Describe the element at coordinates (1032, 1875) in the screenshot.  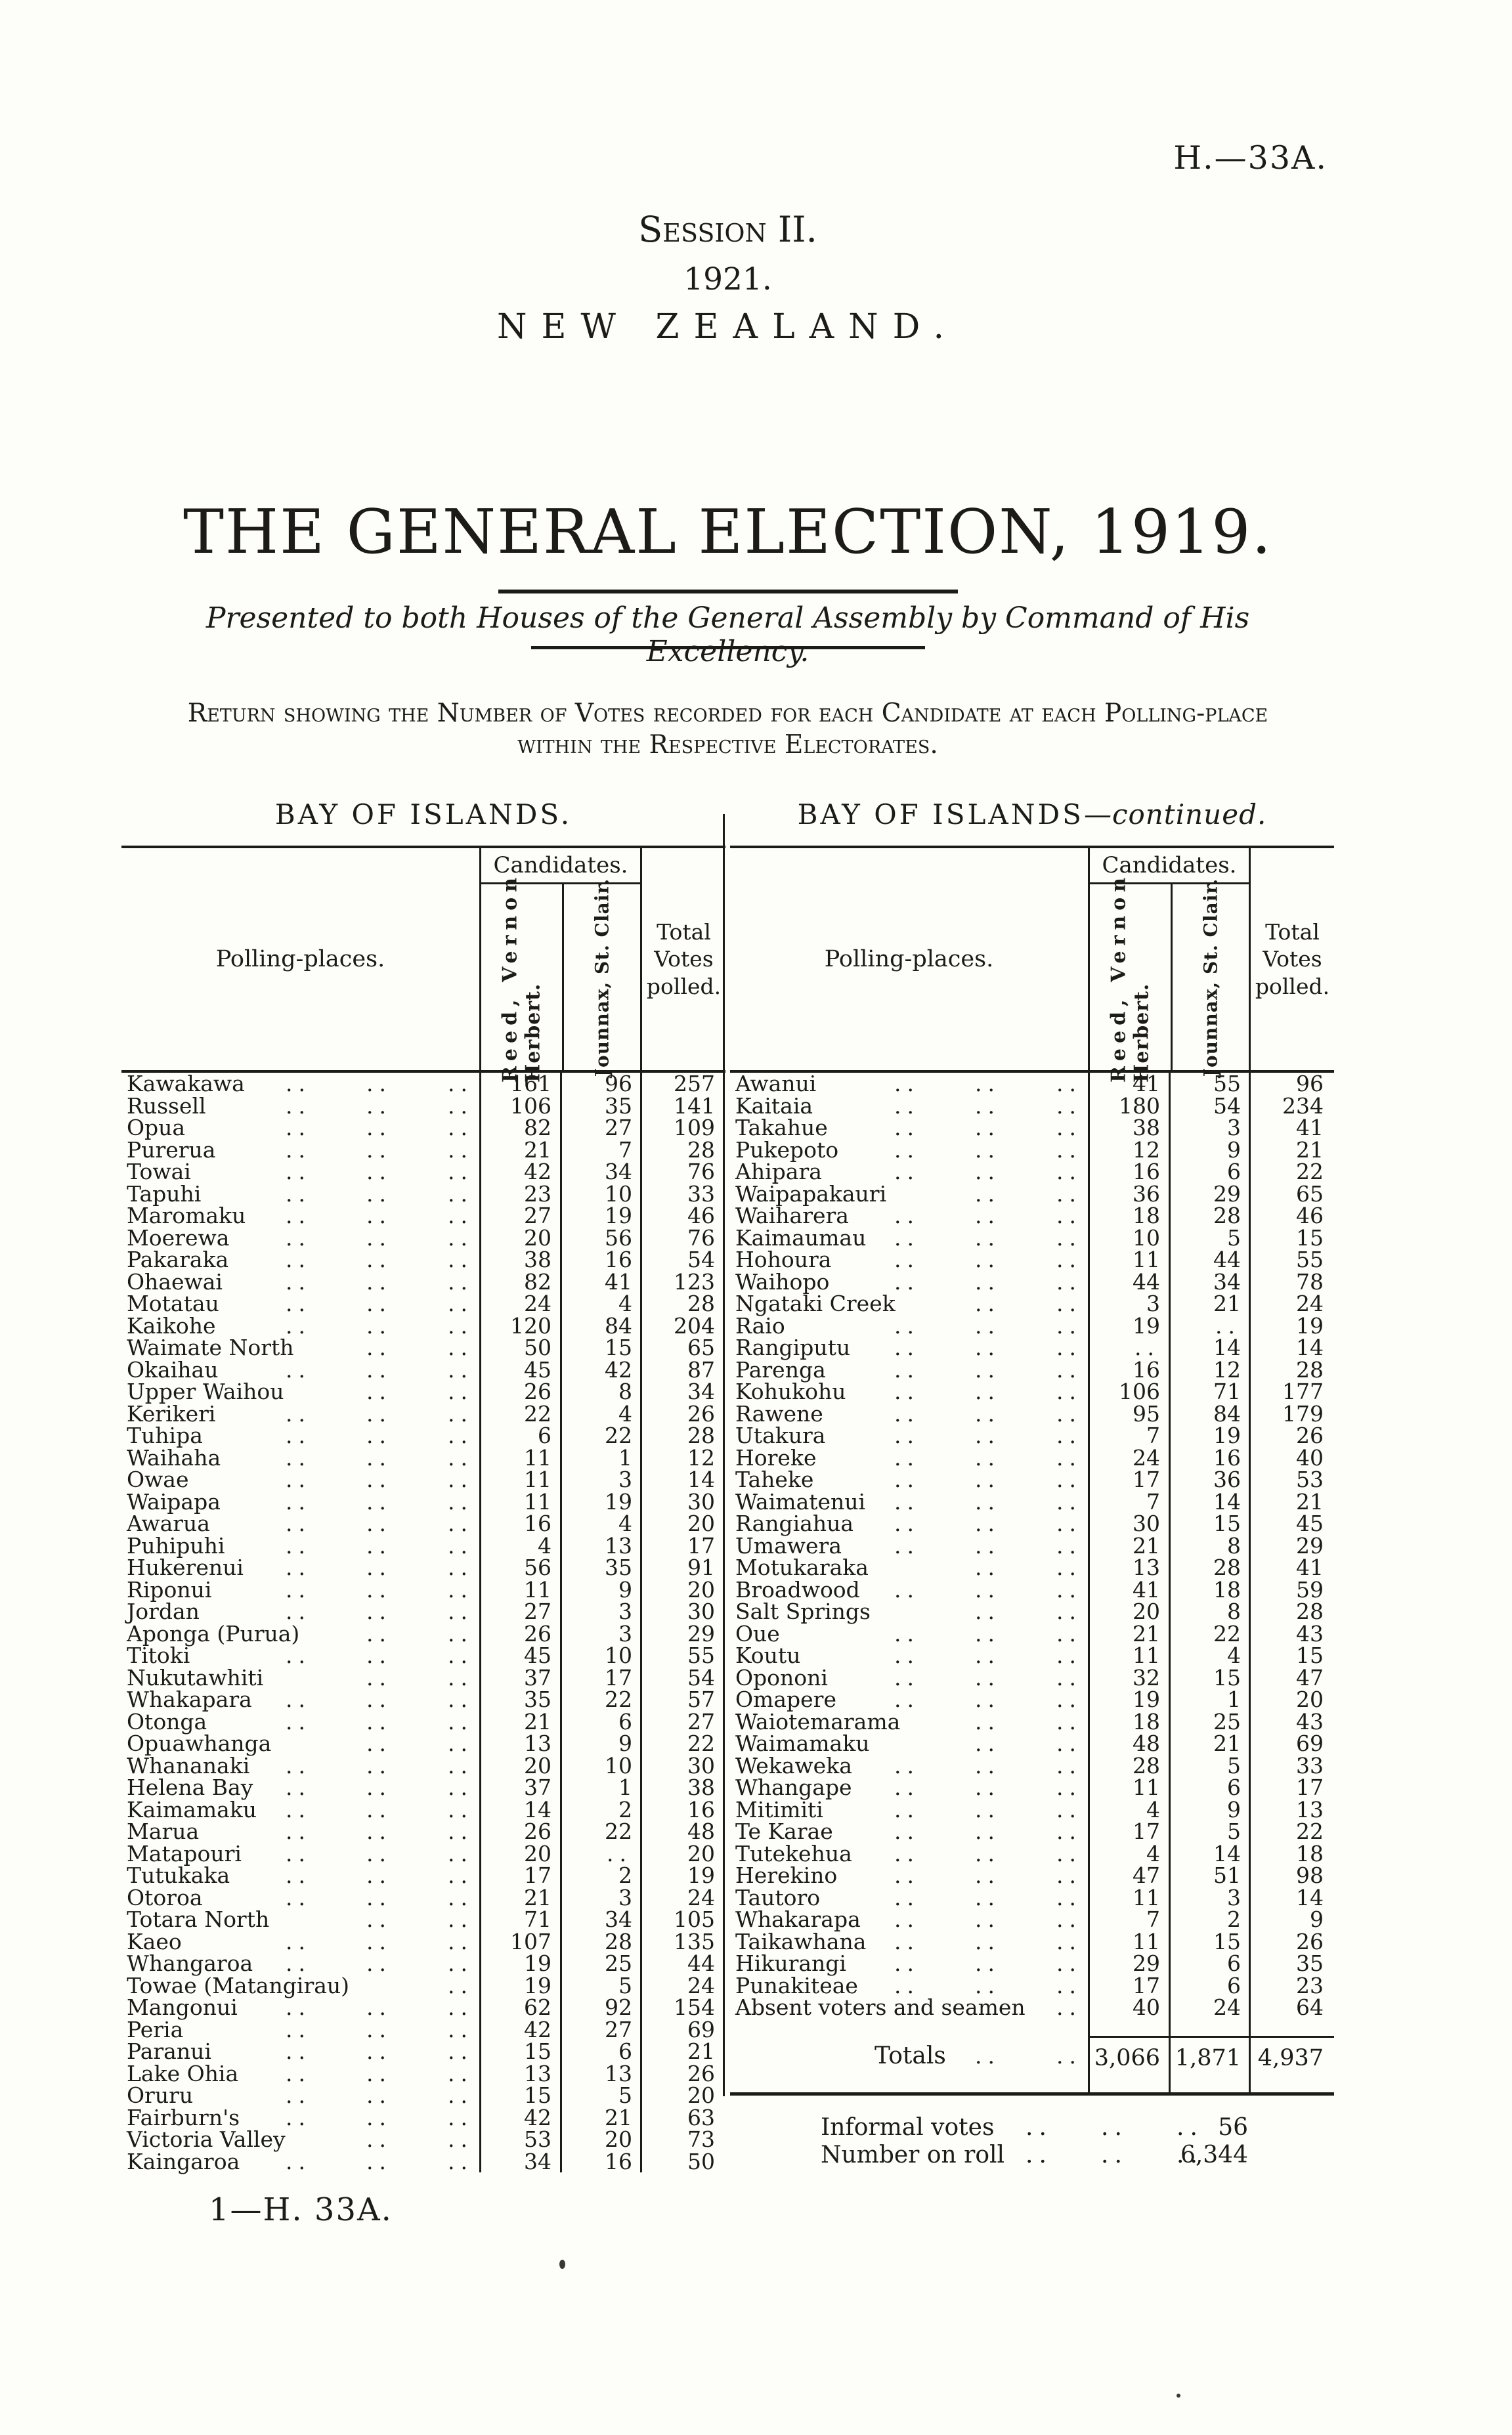
I see `table-row: Herekino...... 47 51 98` at that location.